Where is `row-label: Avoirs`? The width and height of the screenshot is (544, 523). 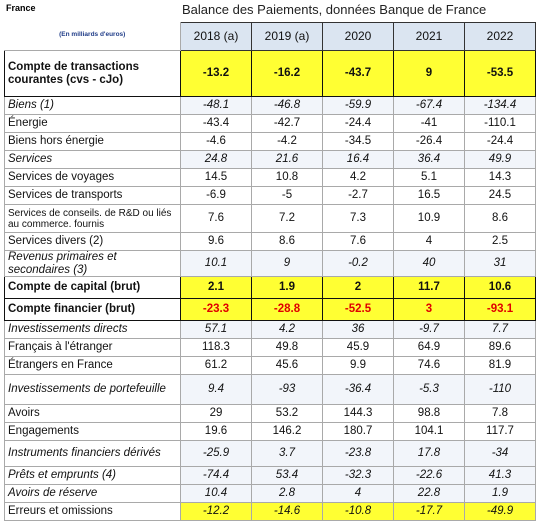 row-label: Avoirs is located at coordinates (92, 414).